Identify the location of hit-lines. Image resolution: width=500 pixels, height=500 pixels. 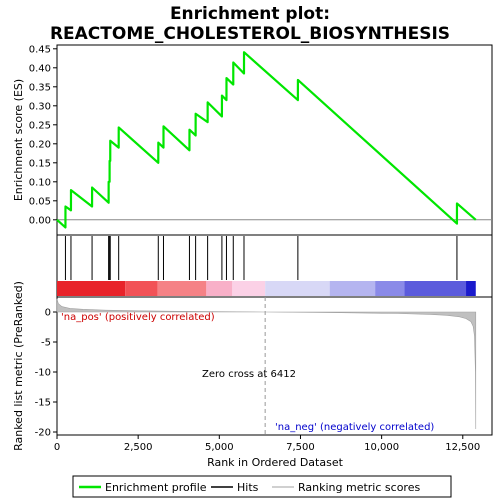
(261, 258).